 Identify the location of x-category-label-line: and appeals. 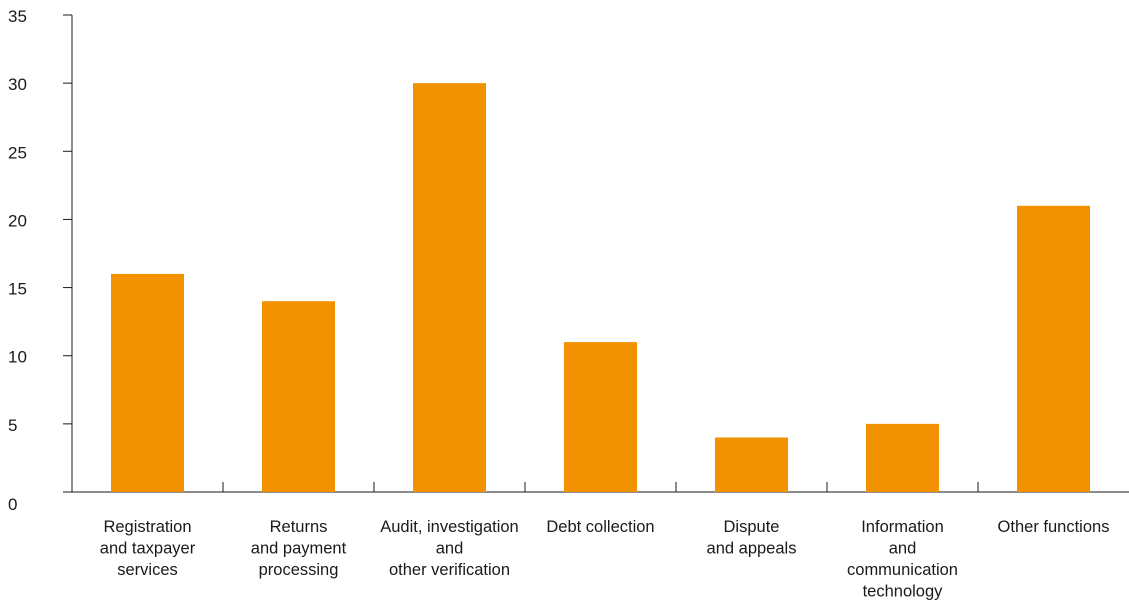
(752, 549).